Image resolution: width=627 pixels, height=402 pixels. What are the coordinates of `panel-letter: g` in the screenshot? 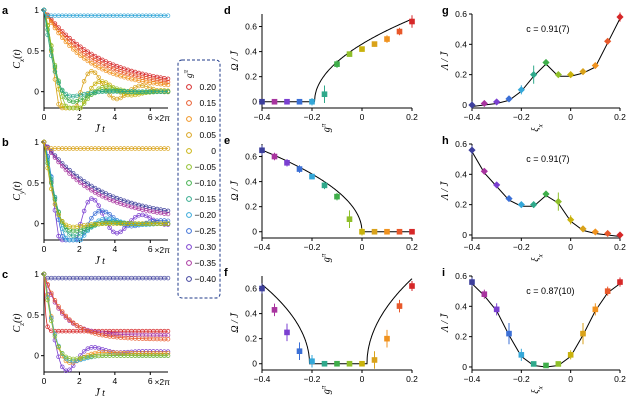 It's located at (445, 11).